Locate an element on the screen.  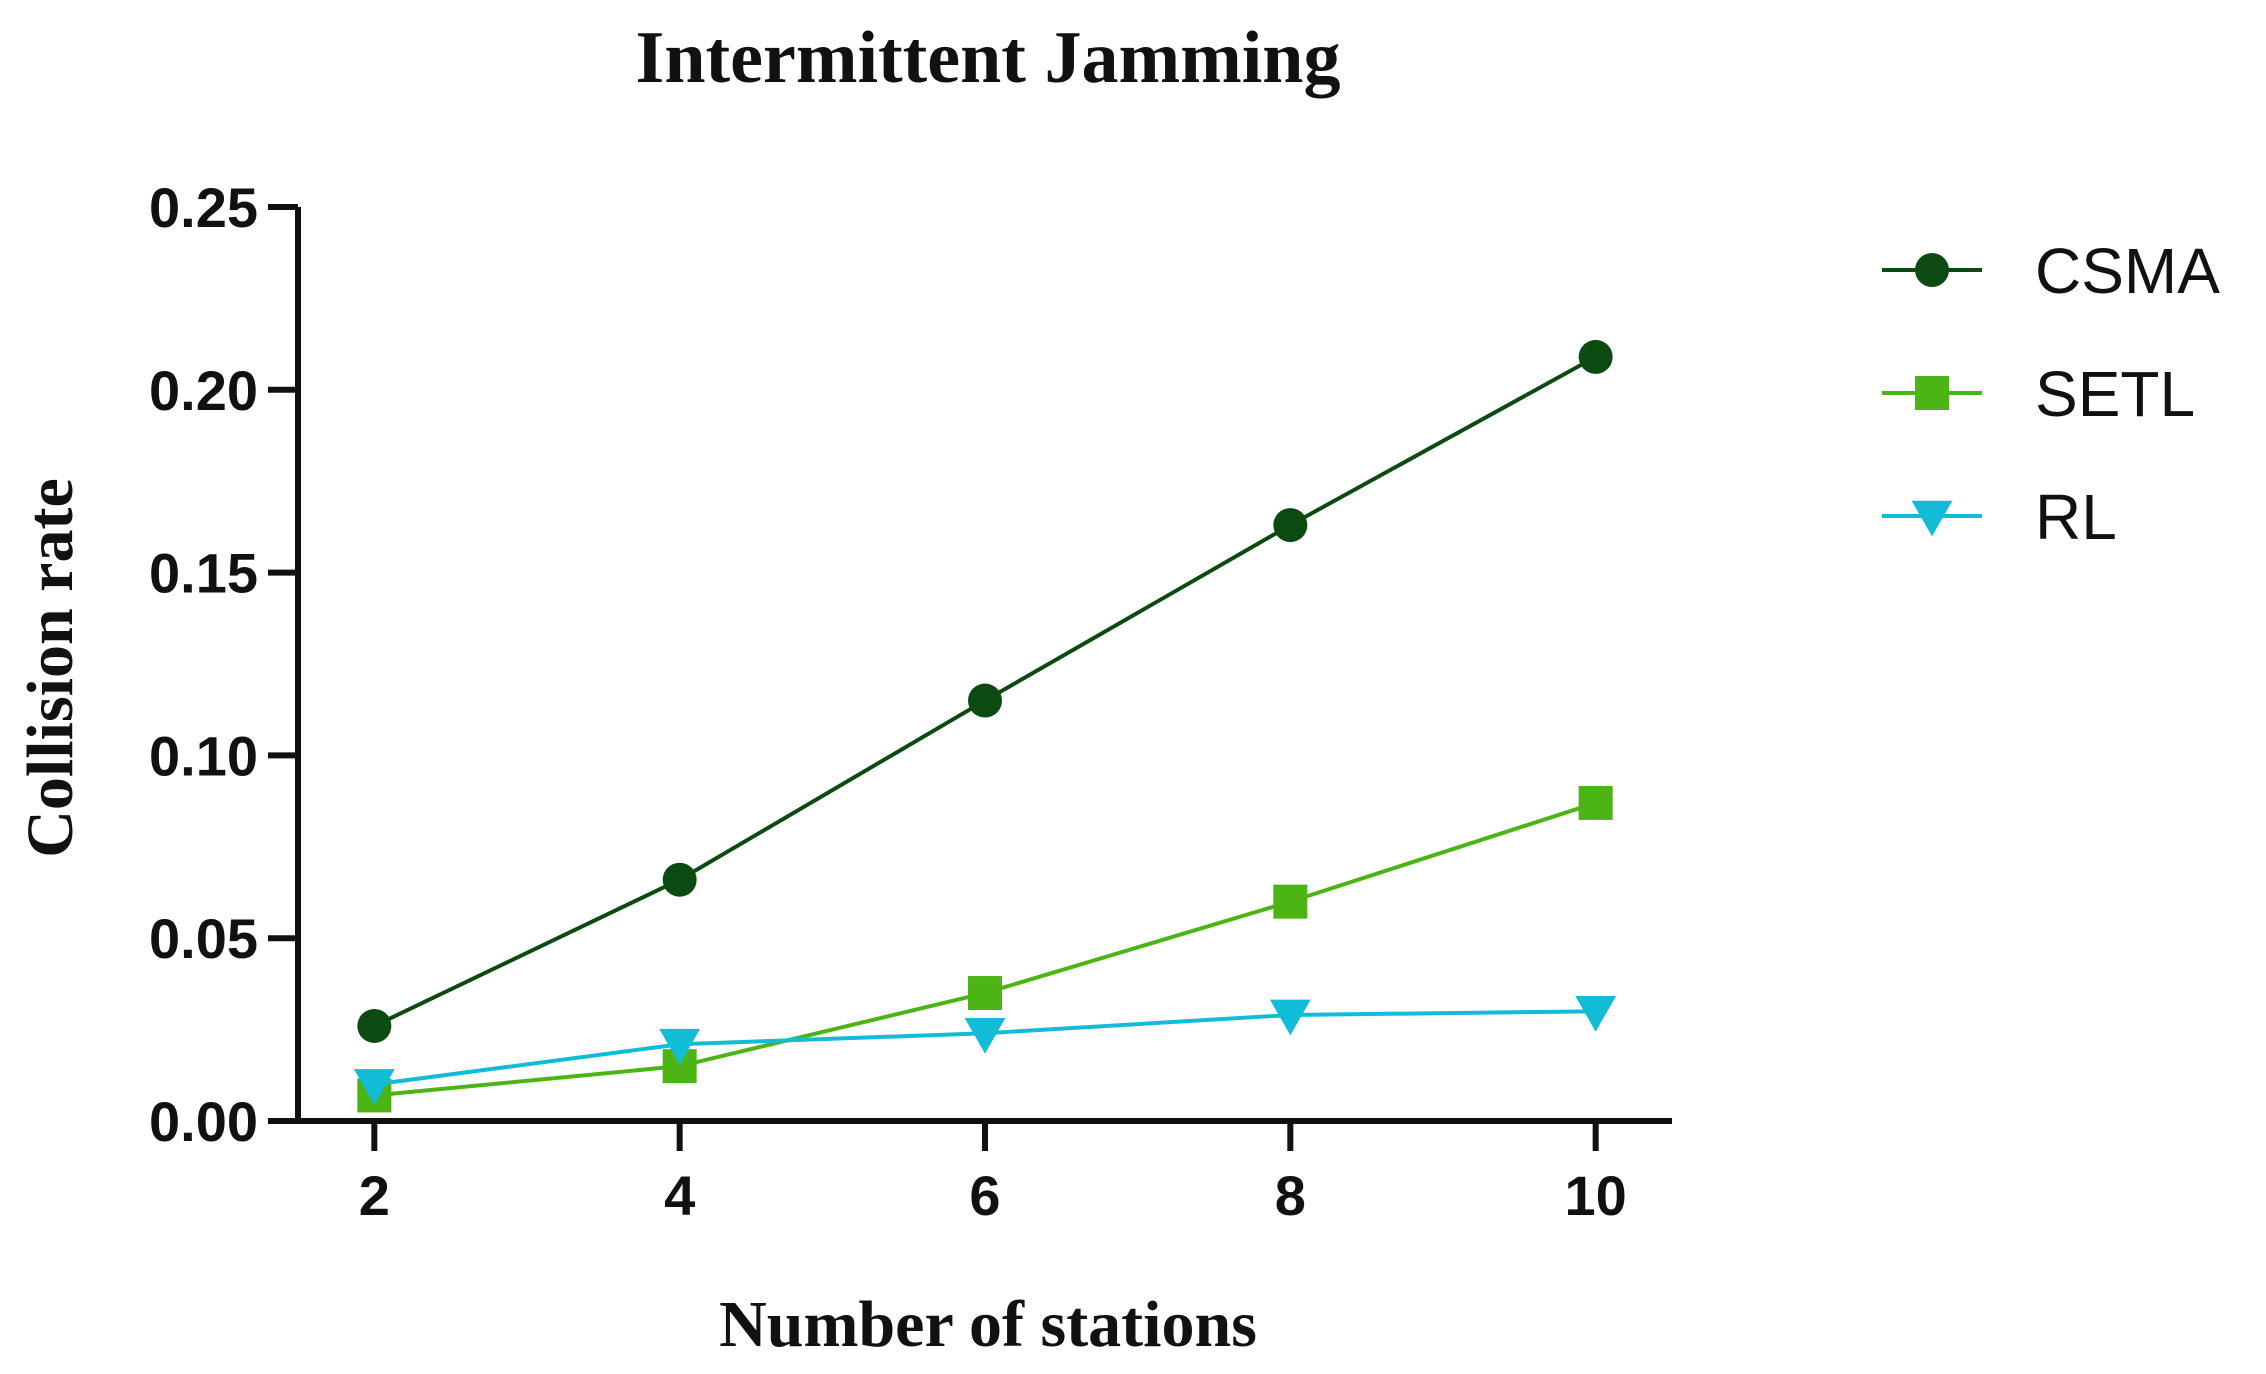
legend-item-setl: SETL is located at coordinates (2038, 394).